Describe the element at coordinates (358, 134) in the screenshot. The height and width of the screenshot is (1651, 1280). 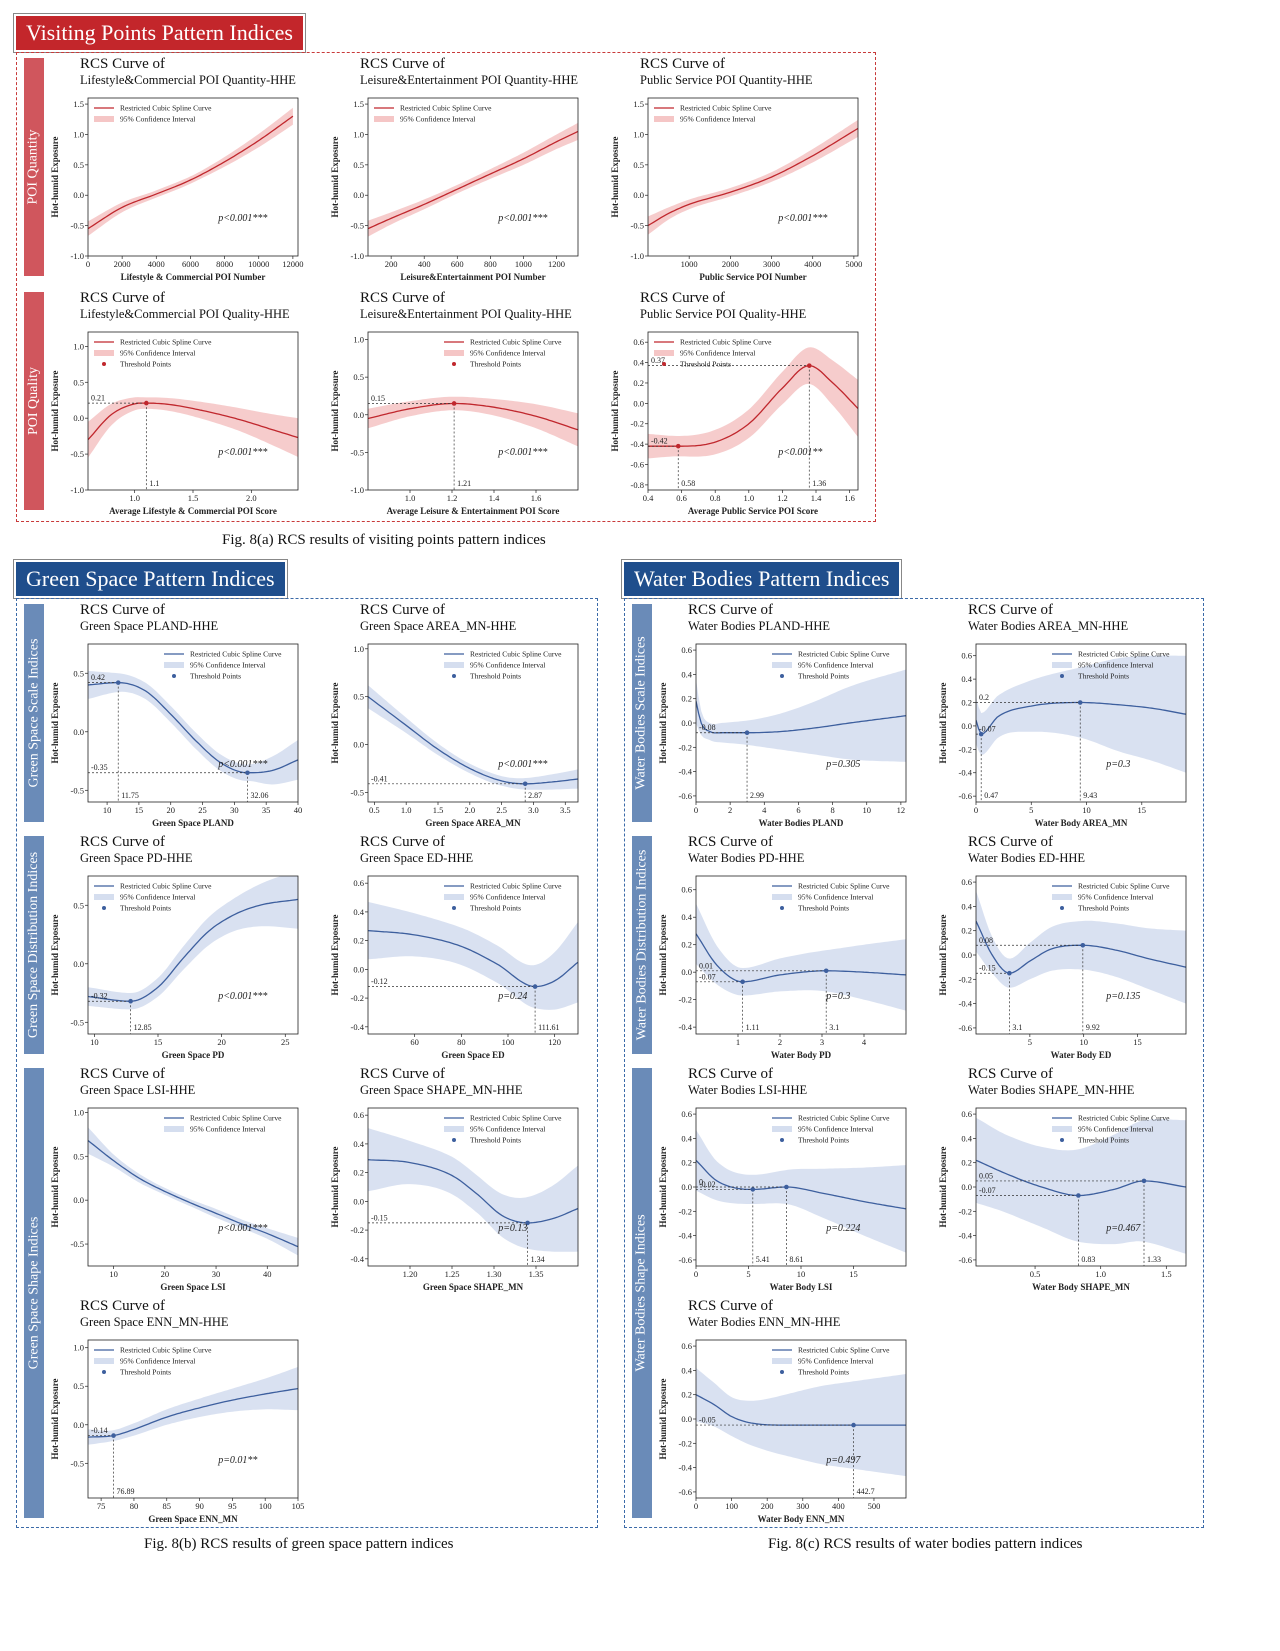
I see `y-tick-label: 1.0` at that location.